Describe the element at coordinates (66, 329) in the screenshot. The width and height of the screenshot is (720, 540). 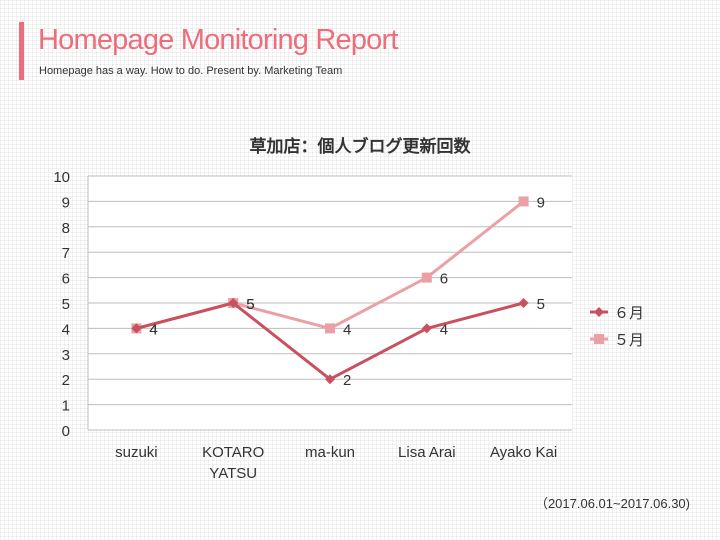
I see `y-tick-label: 4` at that location.